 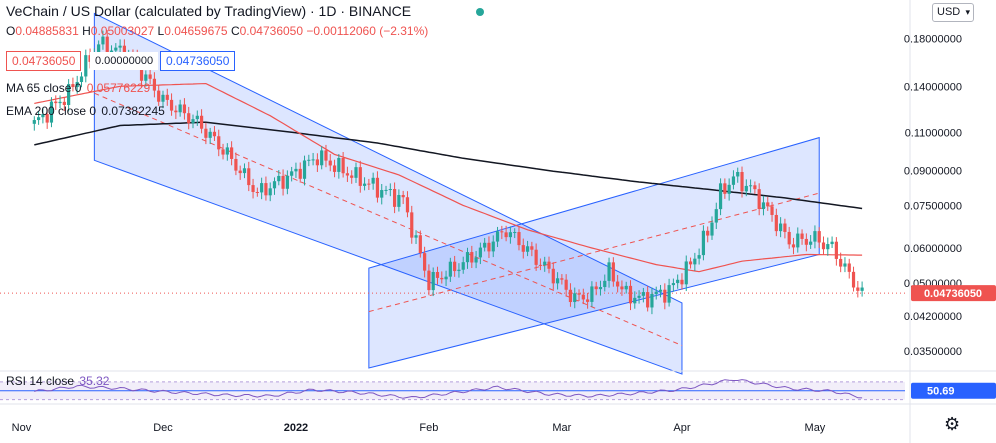 I want to click on price-tick-label: 0.14000000, so click(x=933, y=87).